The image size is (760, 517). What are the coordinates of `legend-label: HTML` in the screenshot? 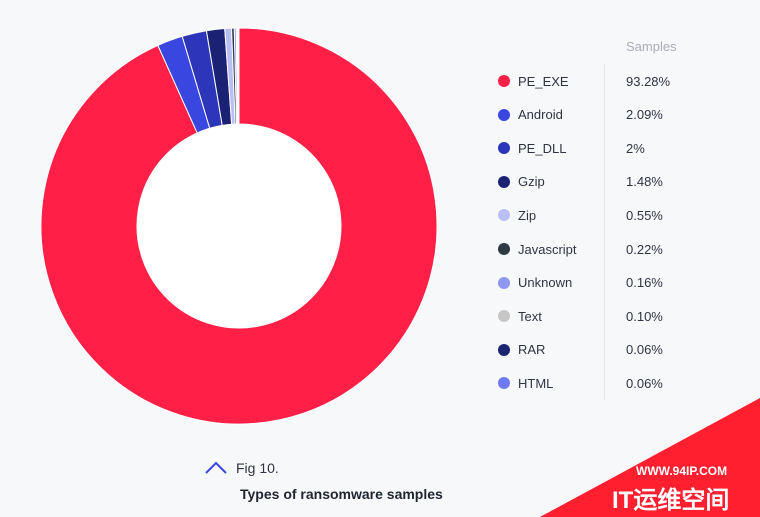 It's located at (536, 383).